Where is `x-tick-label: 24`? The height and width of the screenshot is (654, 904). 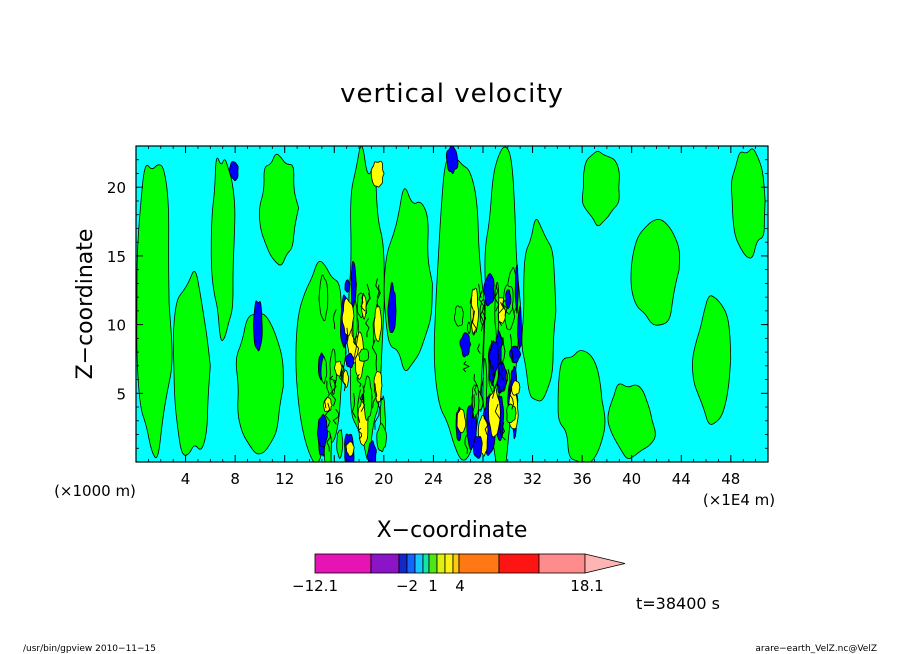
x-tick-label: 24 is located at coordinates (433, 479).